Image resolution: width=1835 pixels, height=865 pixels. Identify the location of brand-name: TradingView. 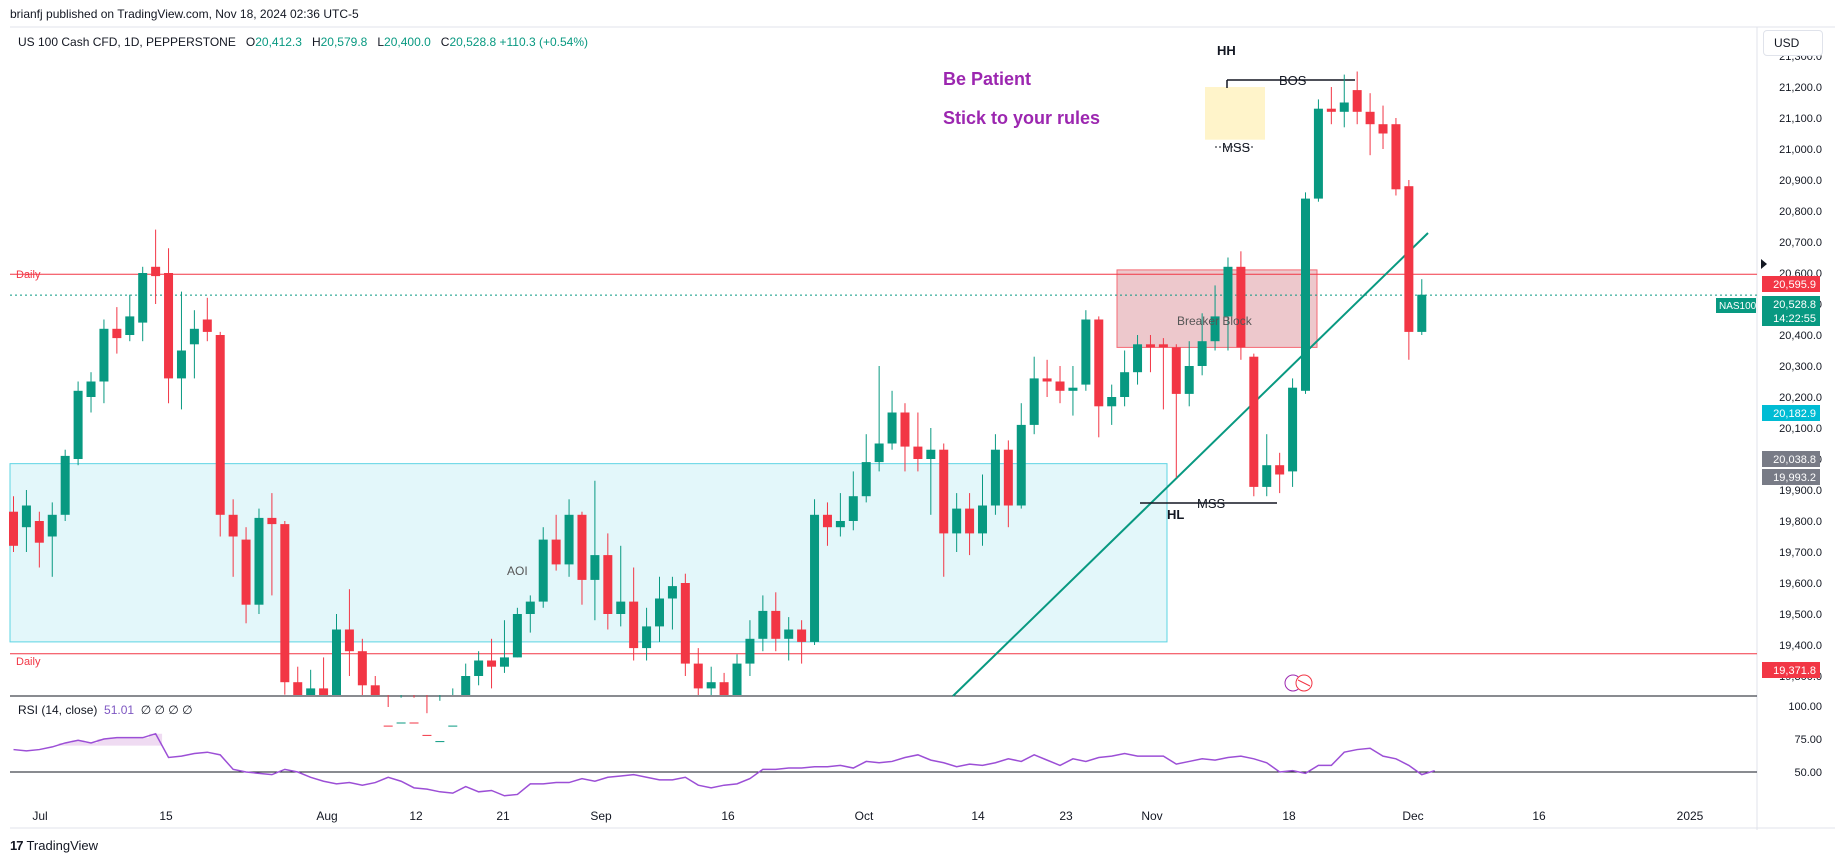
(62, 845).